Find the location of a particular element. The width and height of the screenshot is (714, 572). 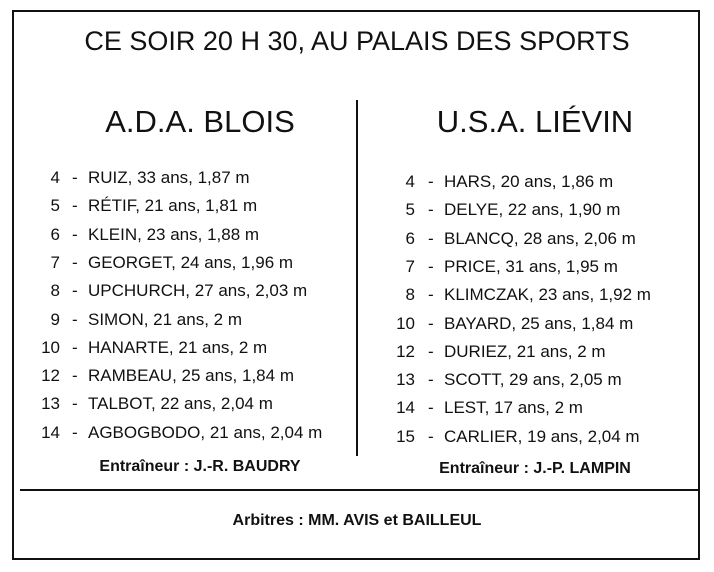

title: CE SOIR 20 H 30, AU PALAIS DES SPORTS is located at coordinates (357, 41).